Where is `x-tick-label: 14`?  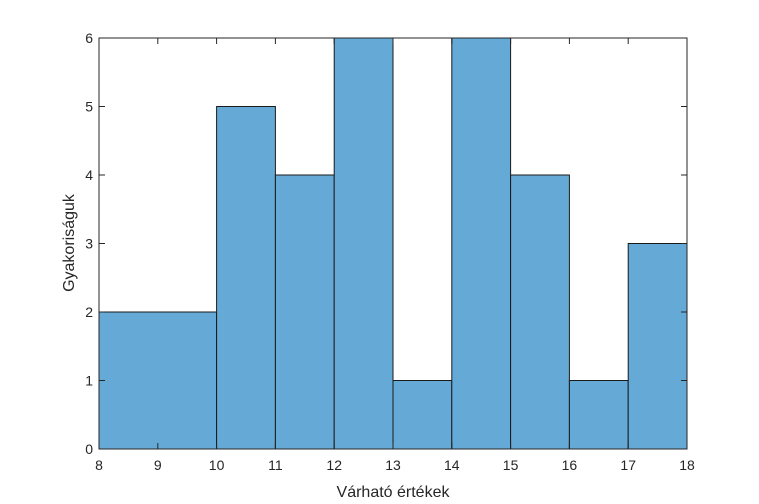 x-tick-label: 14 is located at coordinates (452, 465).